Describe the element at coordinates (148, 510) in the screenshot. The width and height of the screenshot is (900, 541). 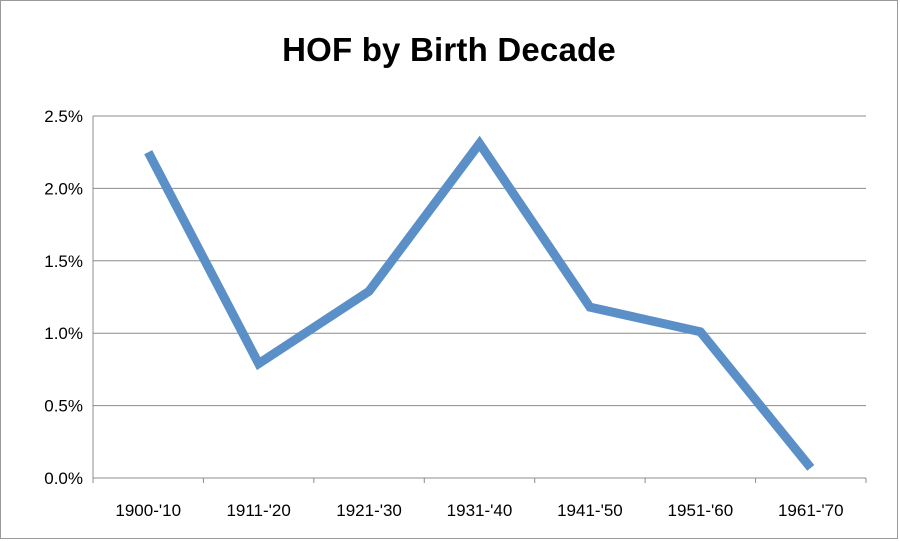
I see `x-tick-label: 1900-'10` at that location.